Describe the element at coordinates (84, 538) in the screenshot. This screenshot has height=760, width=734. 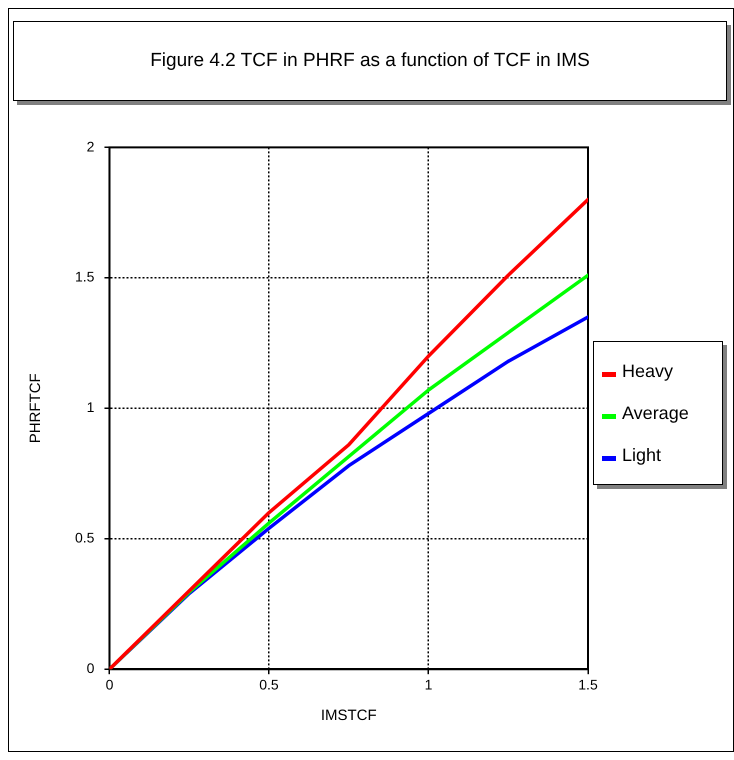
I see `y-tick-label: 0.5` at that location.